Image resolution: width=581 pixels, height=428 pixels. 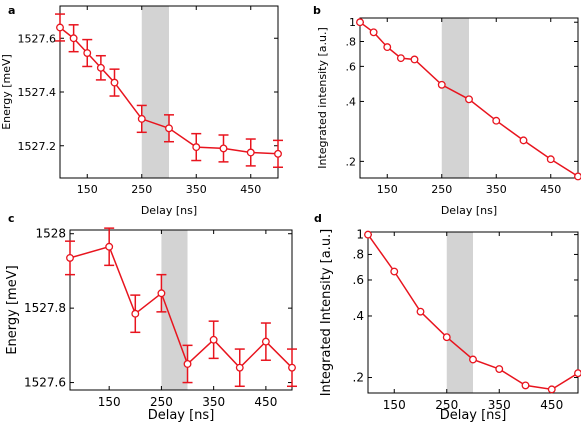 I want to click on panel-letter: d, so click(x=318, y=218).